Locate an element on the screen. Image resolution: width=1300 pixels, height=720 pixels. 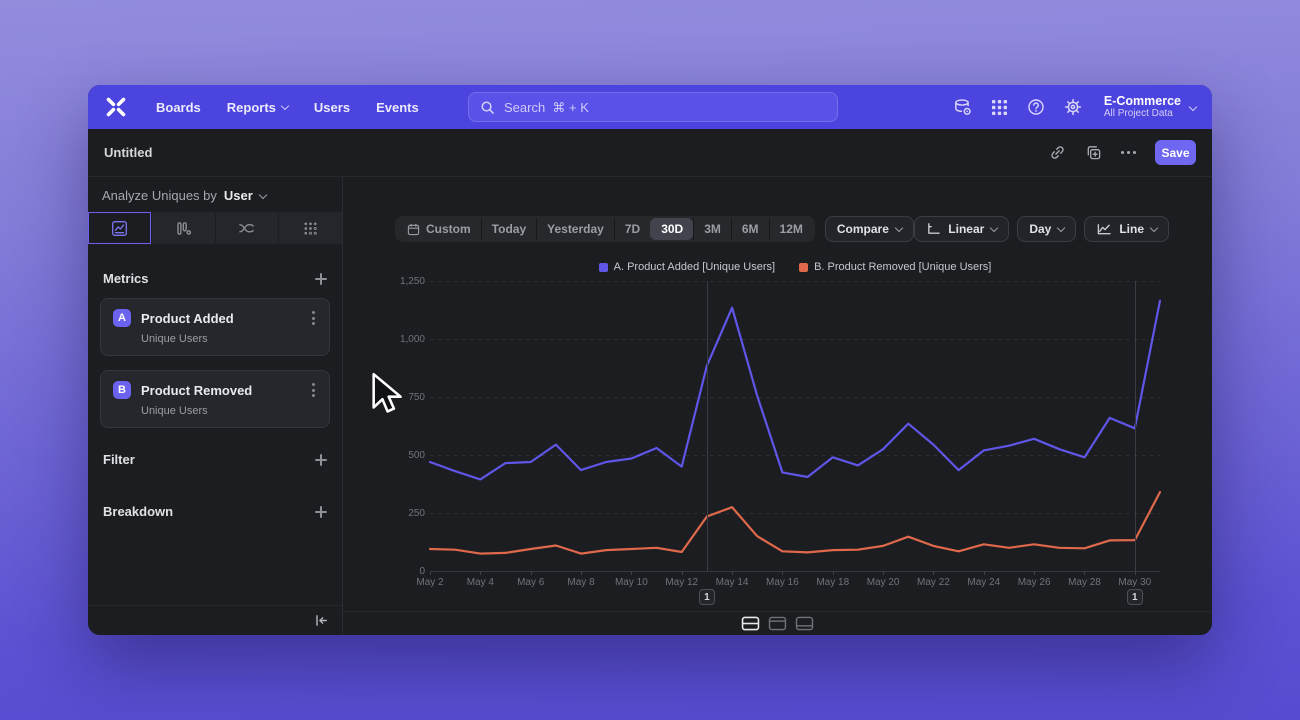
link-icon is located at coordinates (1057, 152).